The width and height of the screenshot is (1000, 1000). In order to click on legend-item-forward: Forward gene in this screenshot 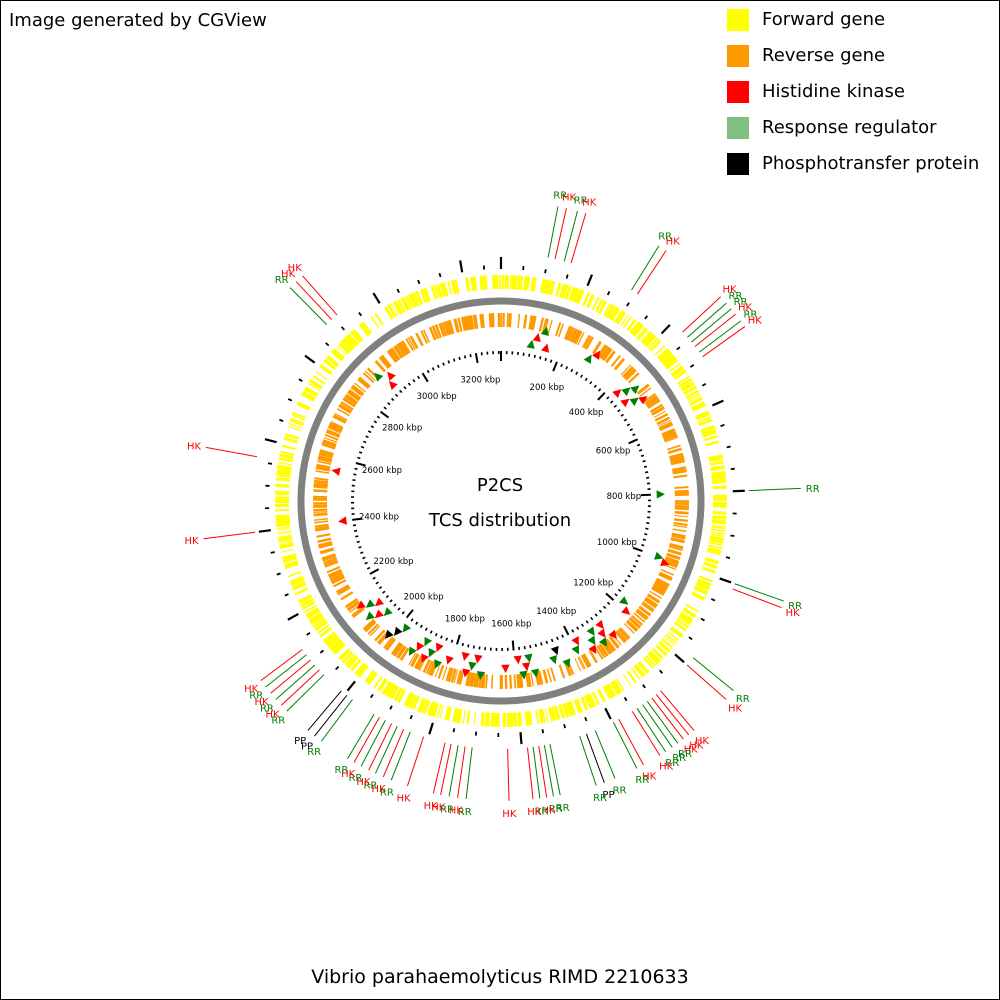, I will do `click(853, 27)`.